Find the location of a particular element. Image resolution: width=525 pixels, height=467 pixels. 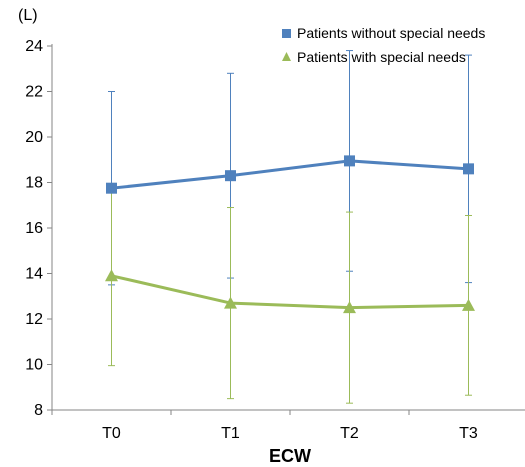

x-tick-label: T1 is located at coordinates (230, 433).